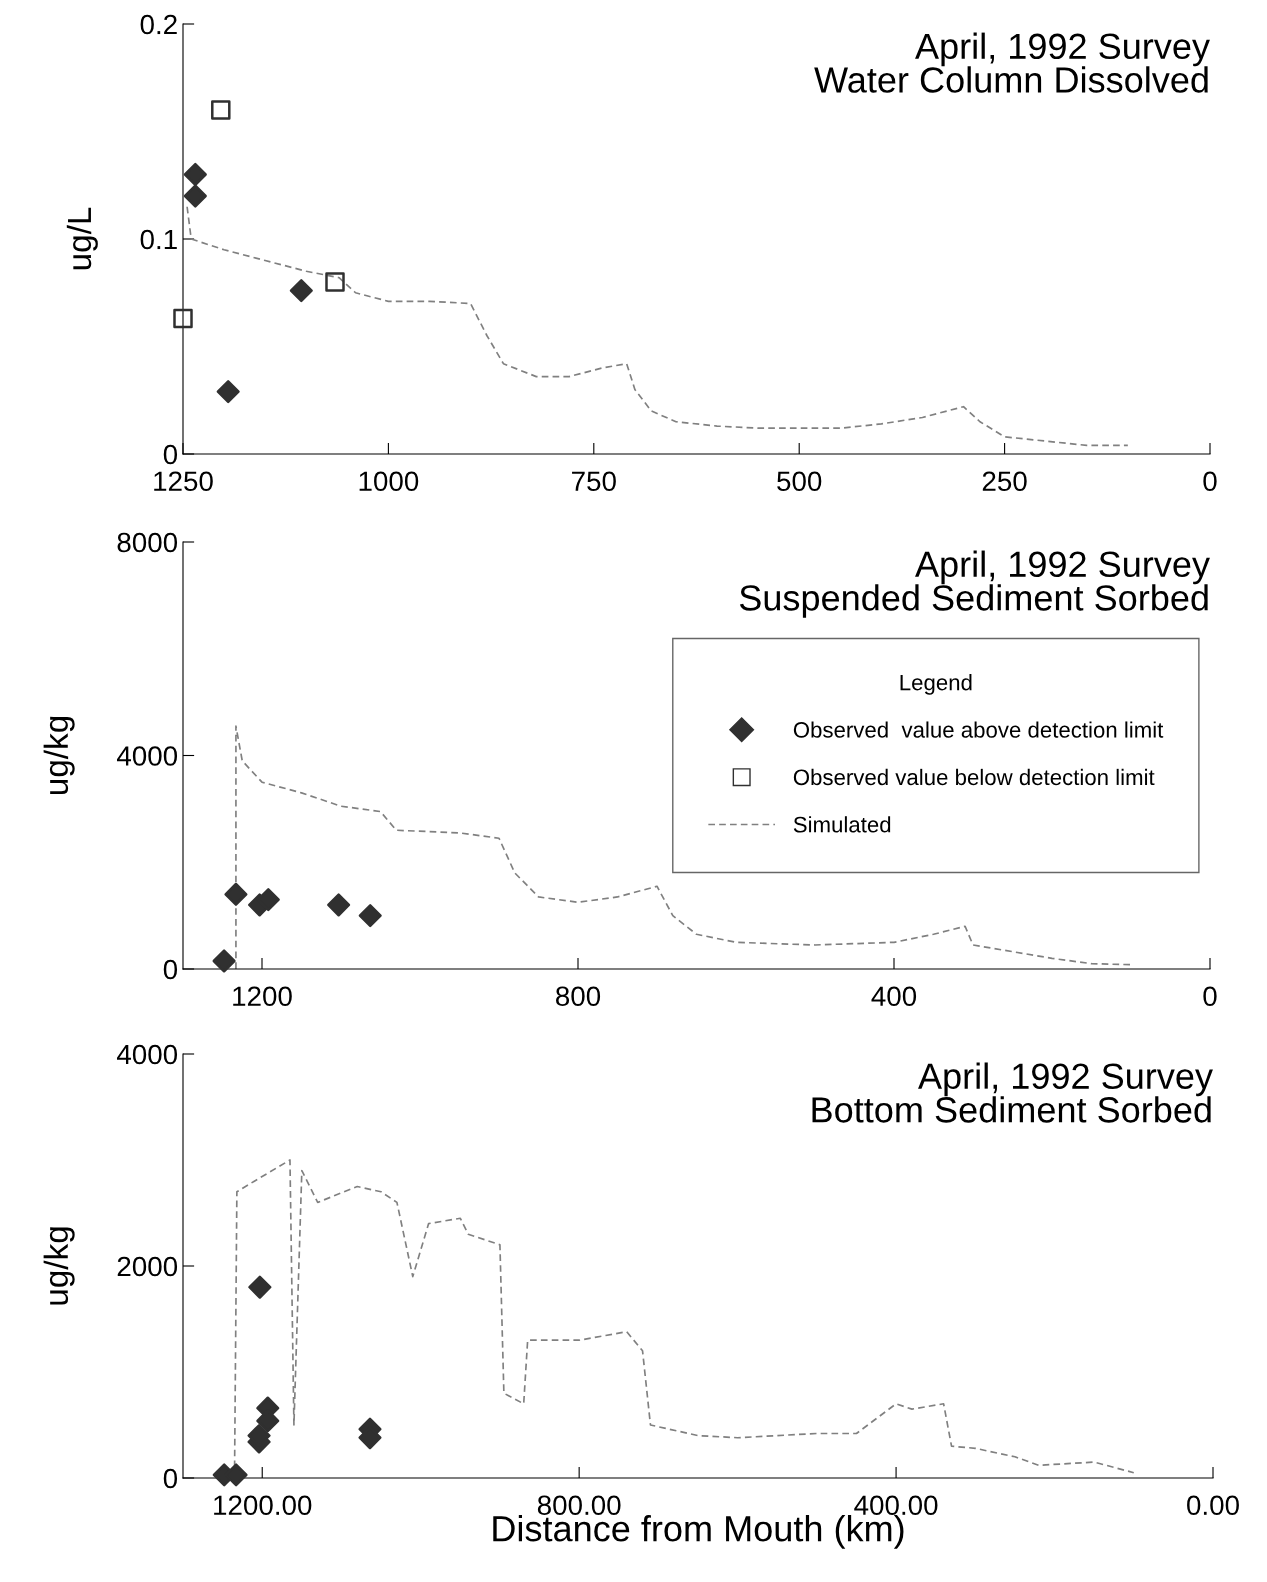  Describe the element at coordinates (896, 1505) in the screenshot. I see `x-tick-label: 400.00` at that location.